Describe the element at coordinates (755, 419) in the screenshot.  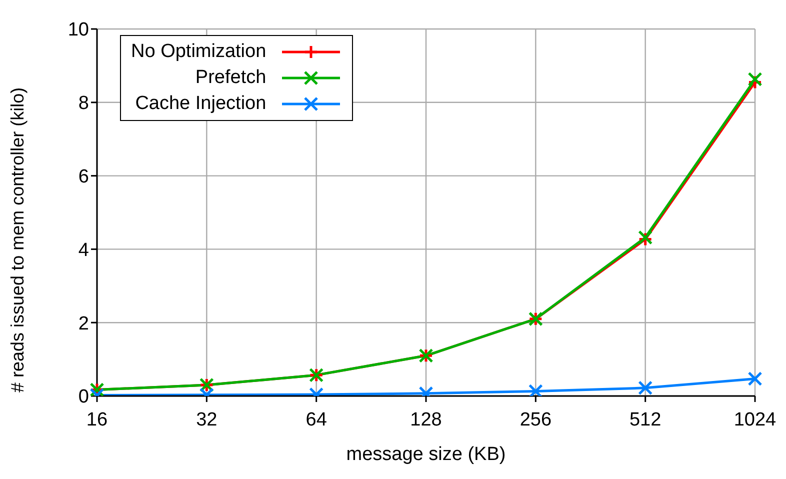
I see `x-tick-label: 1024` at that location.